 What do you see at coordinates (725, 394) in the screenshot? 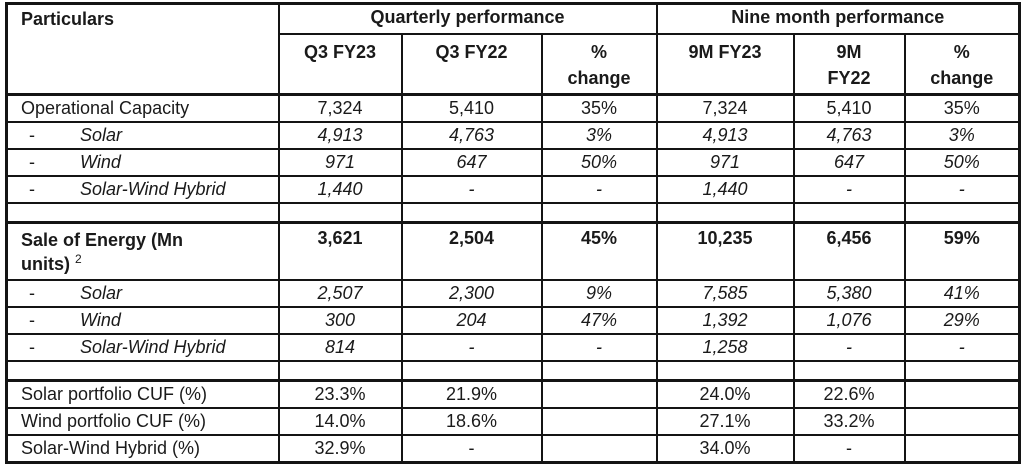
I see `value-cell: 24.0%` at bounding box center [725, 394].